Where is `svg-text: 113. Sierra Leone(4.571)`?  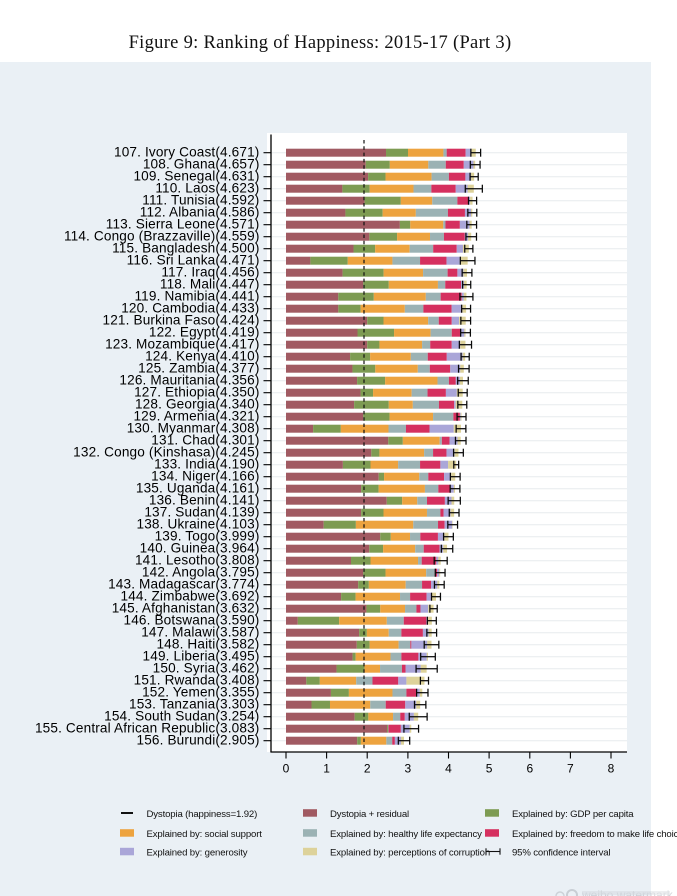
svg-text: 113. Sierra Leone(4.571) is located at coordinates (183, 224).